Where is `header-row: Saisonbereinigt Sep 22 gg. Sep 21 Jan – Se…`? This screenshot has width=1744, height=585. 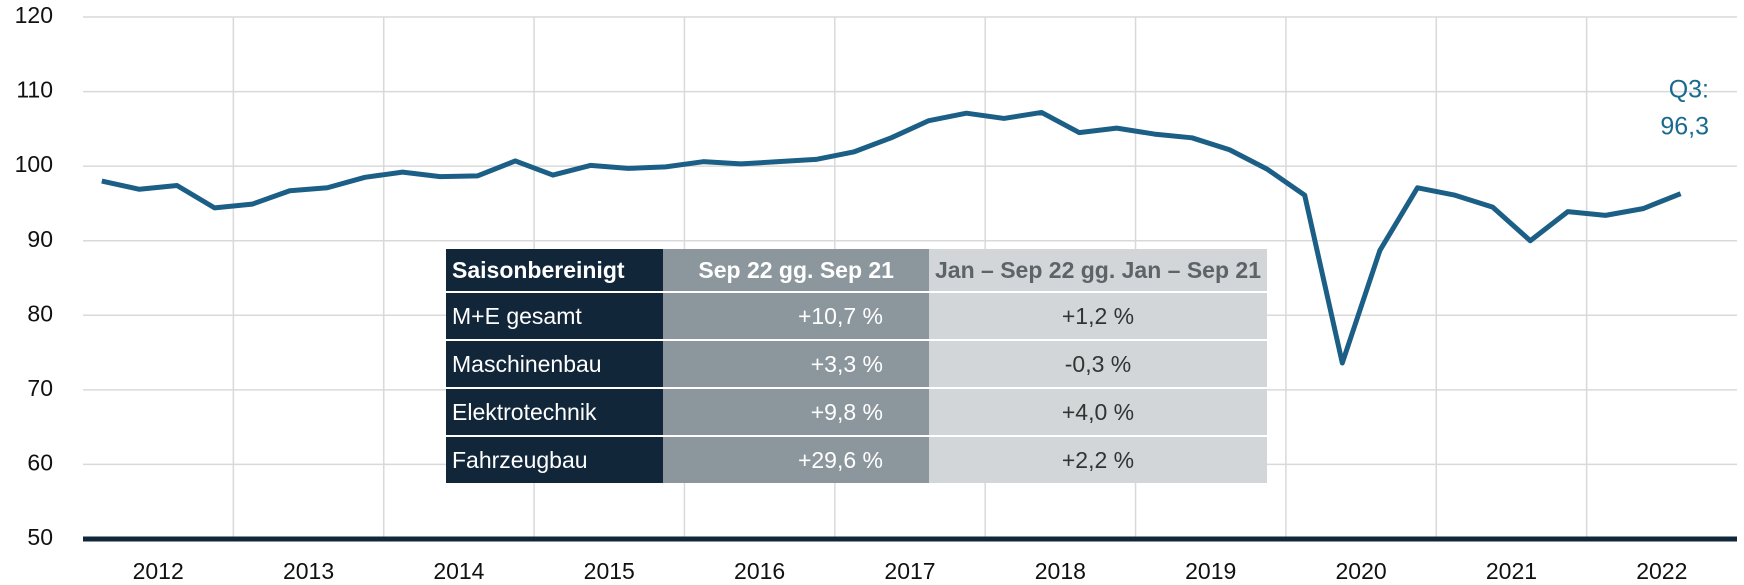 header-row: Saisonbereinigt Sep 22 gg. Sep 21 Jan – Se… is located at coordinates (856, 271).